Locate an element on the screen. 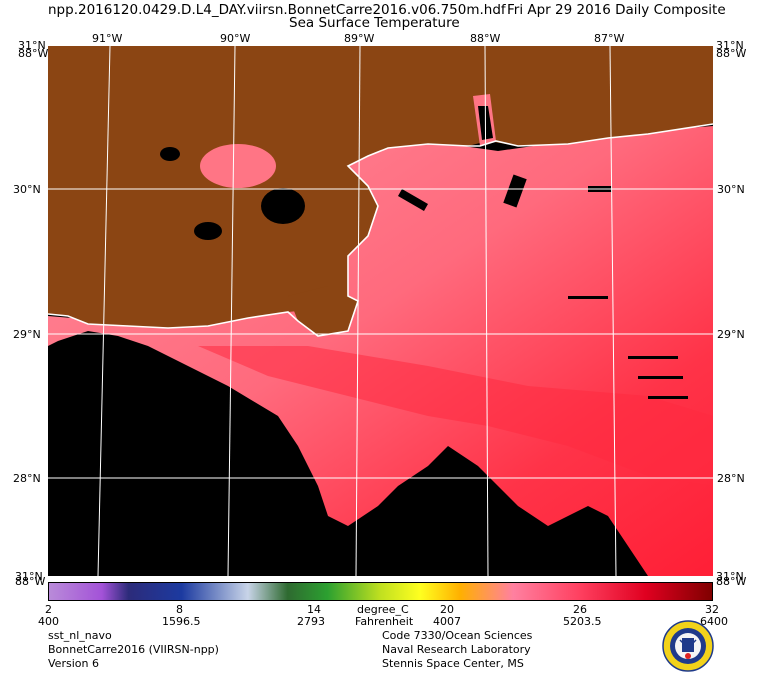  lat-label-left: 29°N is located at coordinates (27, 334).